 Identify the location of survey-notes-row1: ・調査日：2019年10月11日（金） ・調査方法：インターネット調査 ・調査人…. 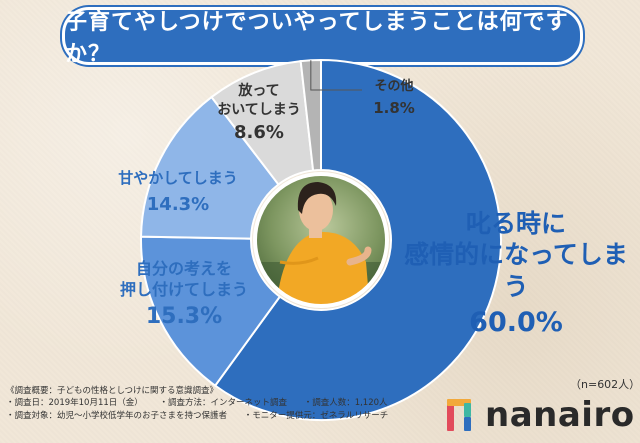
(221, 403).